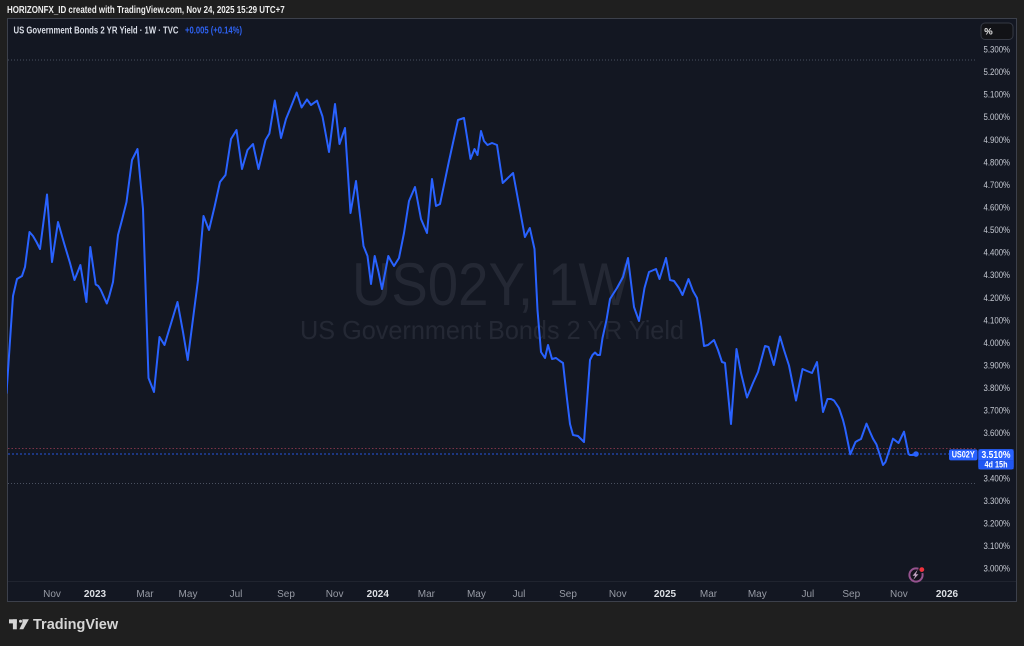  I want to click on svg-text: 4.100%, so click(997, 320).